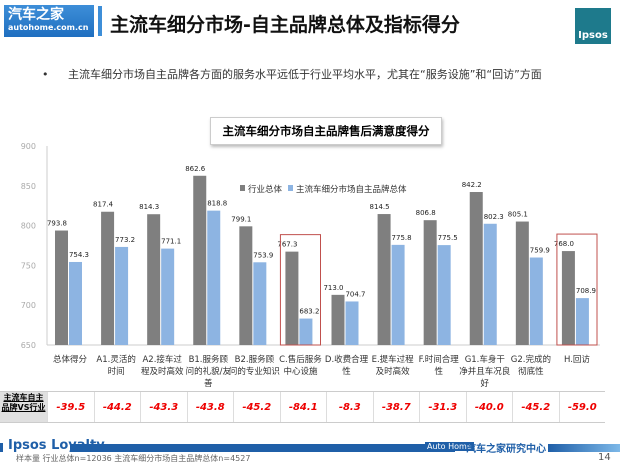 This screenshot has width=620, height=465. Describe the element at coordinates (262, 448) in the screenshot. I see `footer-bar` at that location.